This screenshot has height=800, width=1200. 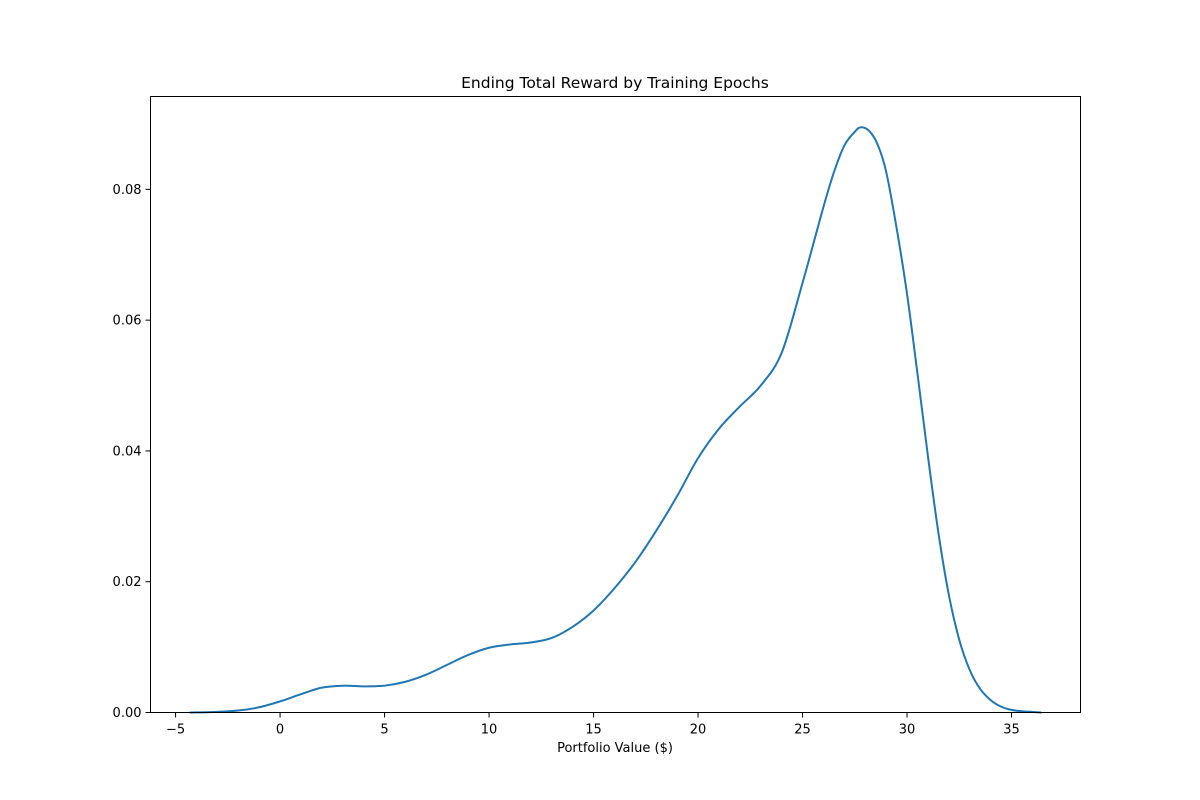 I want to click on x-axis-ticks: −5 0 5 10 15 20 25 30 35, so click(x=593, y=725).